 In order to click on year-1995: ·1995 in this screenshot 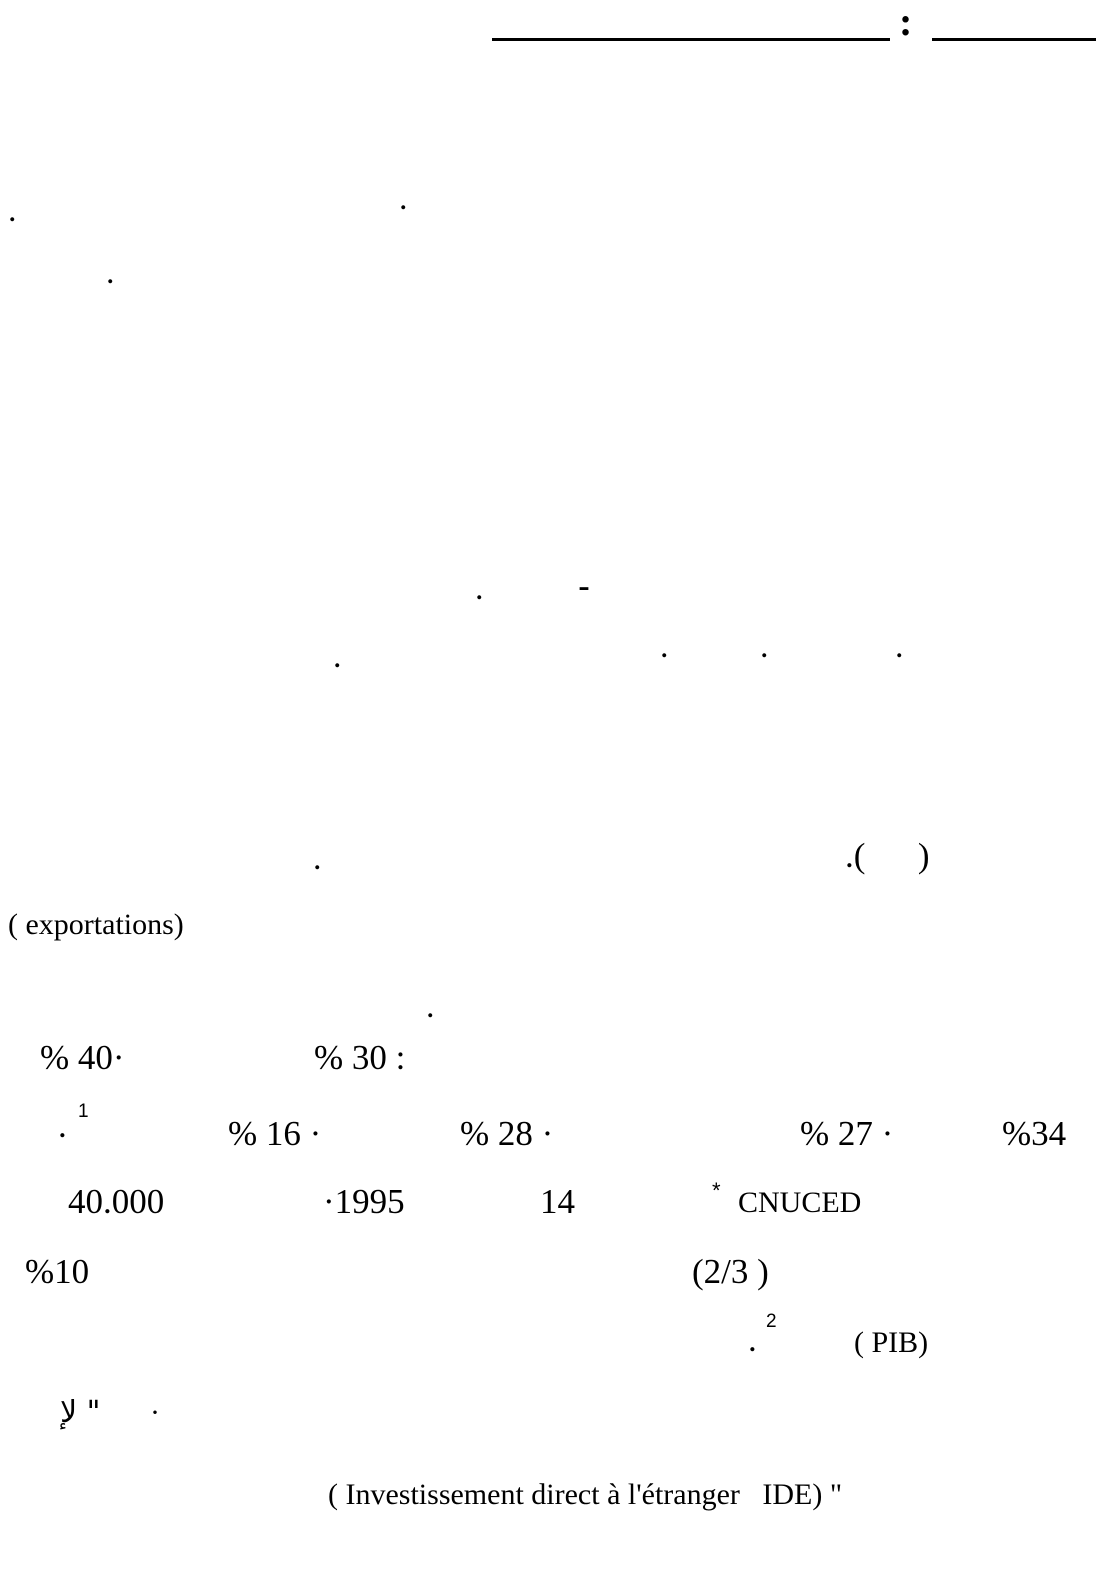, I will do `click(364, 1201)`.